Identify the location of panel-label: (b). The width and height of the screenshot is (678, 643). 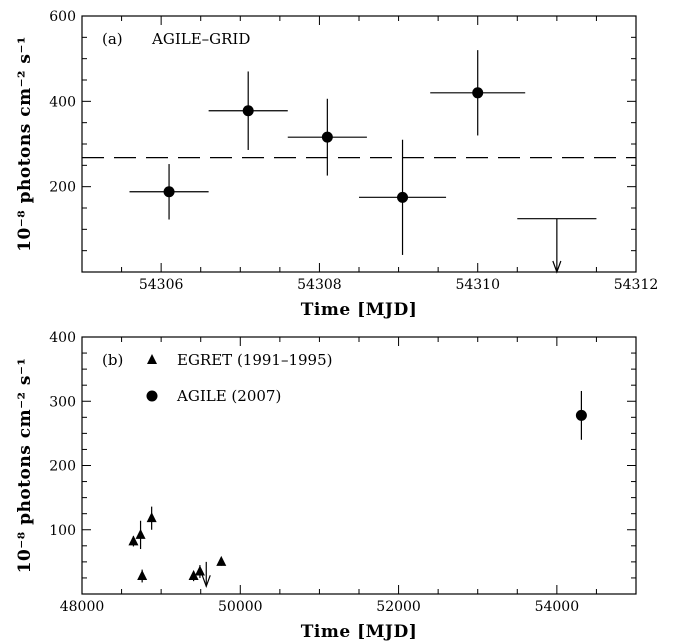
(112, 360).